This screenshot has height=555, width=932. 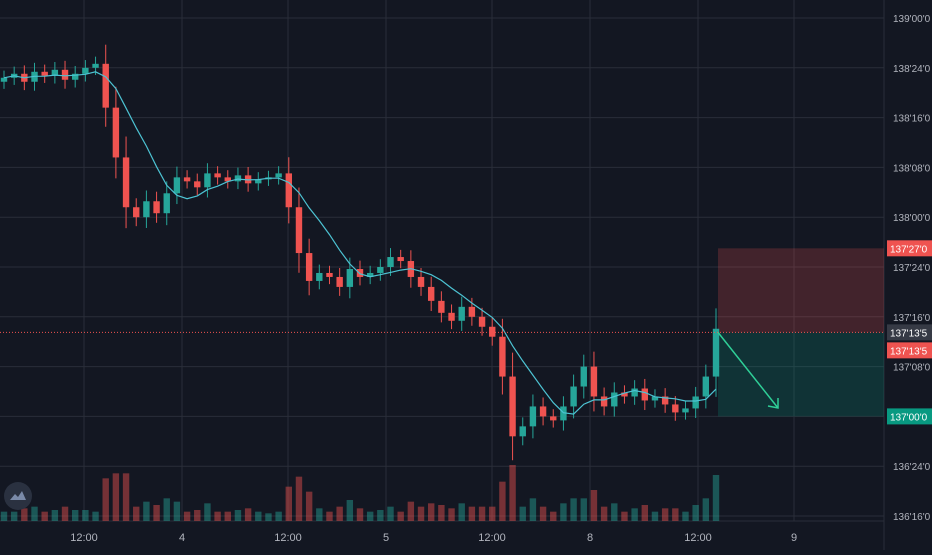 What do you see at coordinates (909, 350) in the screenshot?
I see `entry-price-label` at bounding box center [909, 350].